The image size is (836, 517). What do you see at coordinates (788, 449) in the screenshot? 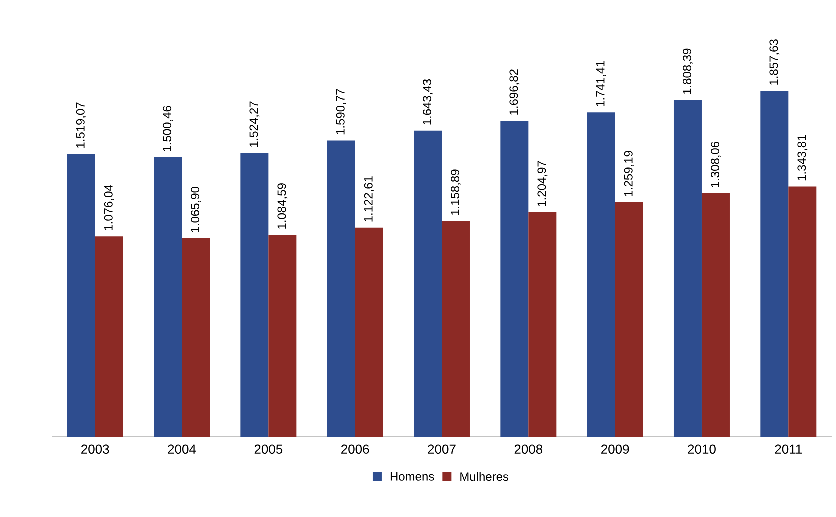
I see `x-tick-label: 2011` at bounding box center [788, 449].